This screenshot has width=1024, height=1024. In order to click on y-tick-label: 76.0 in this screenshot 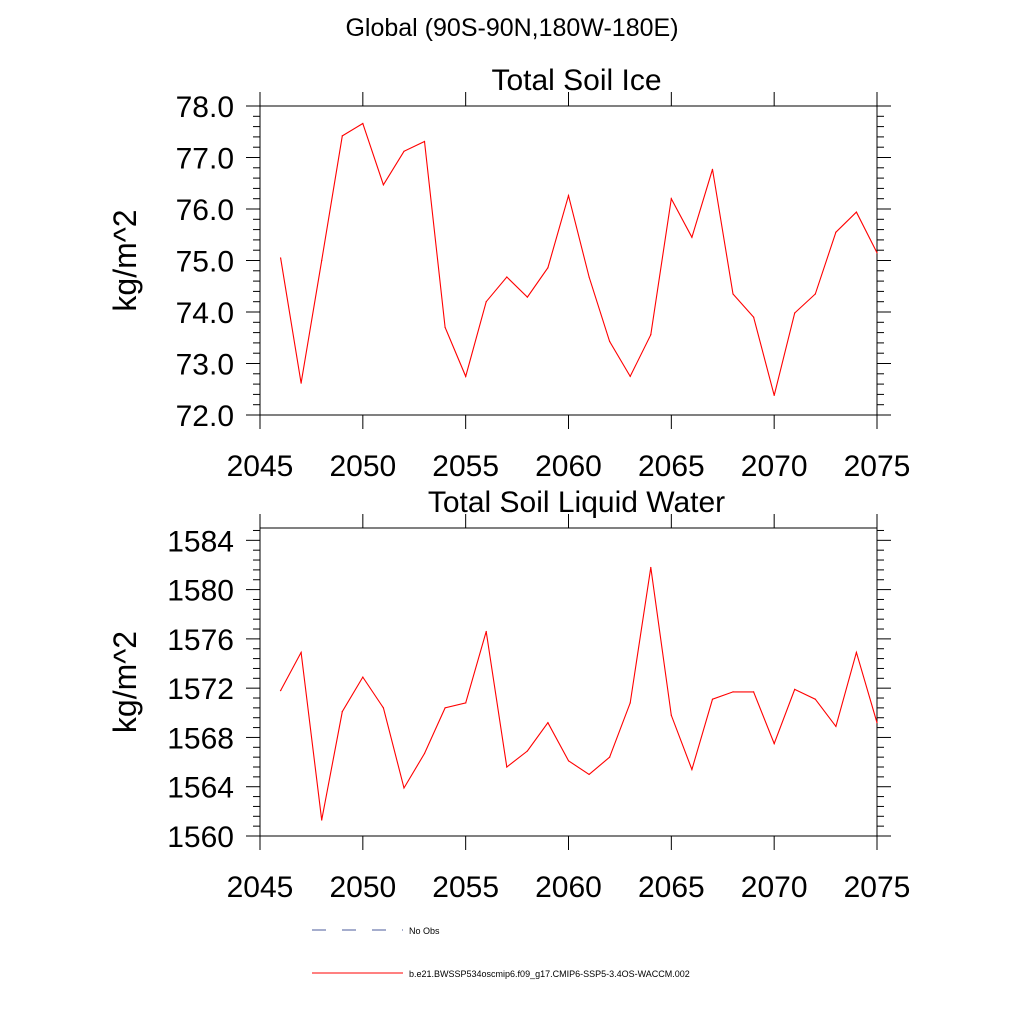, I will do `click(205, 210)`.